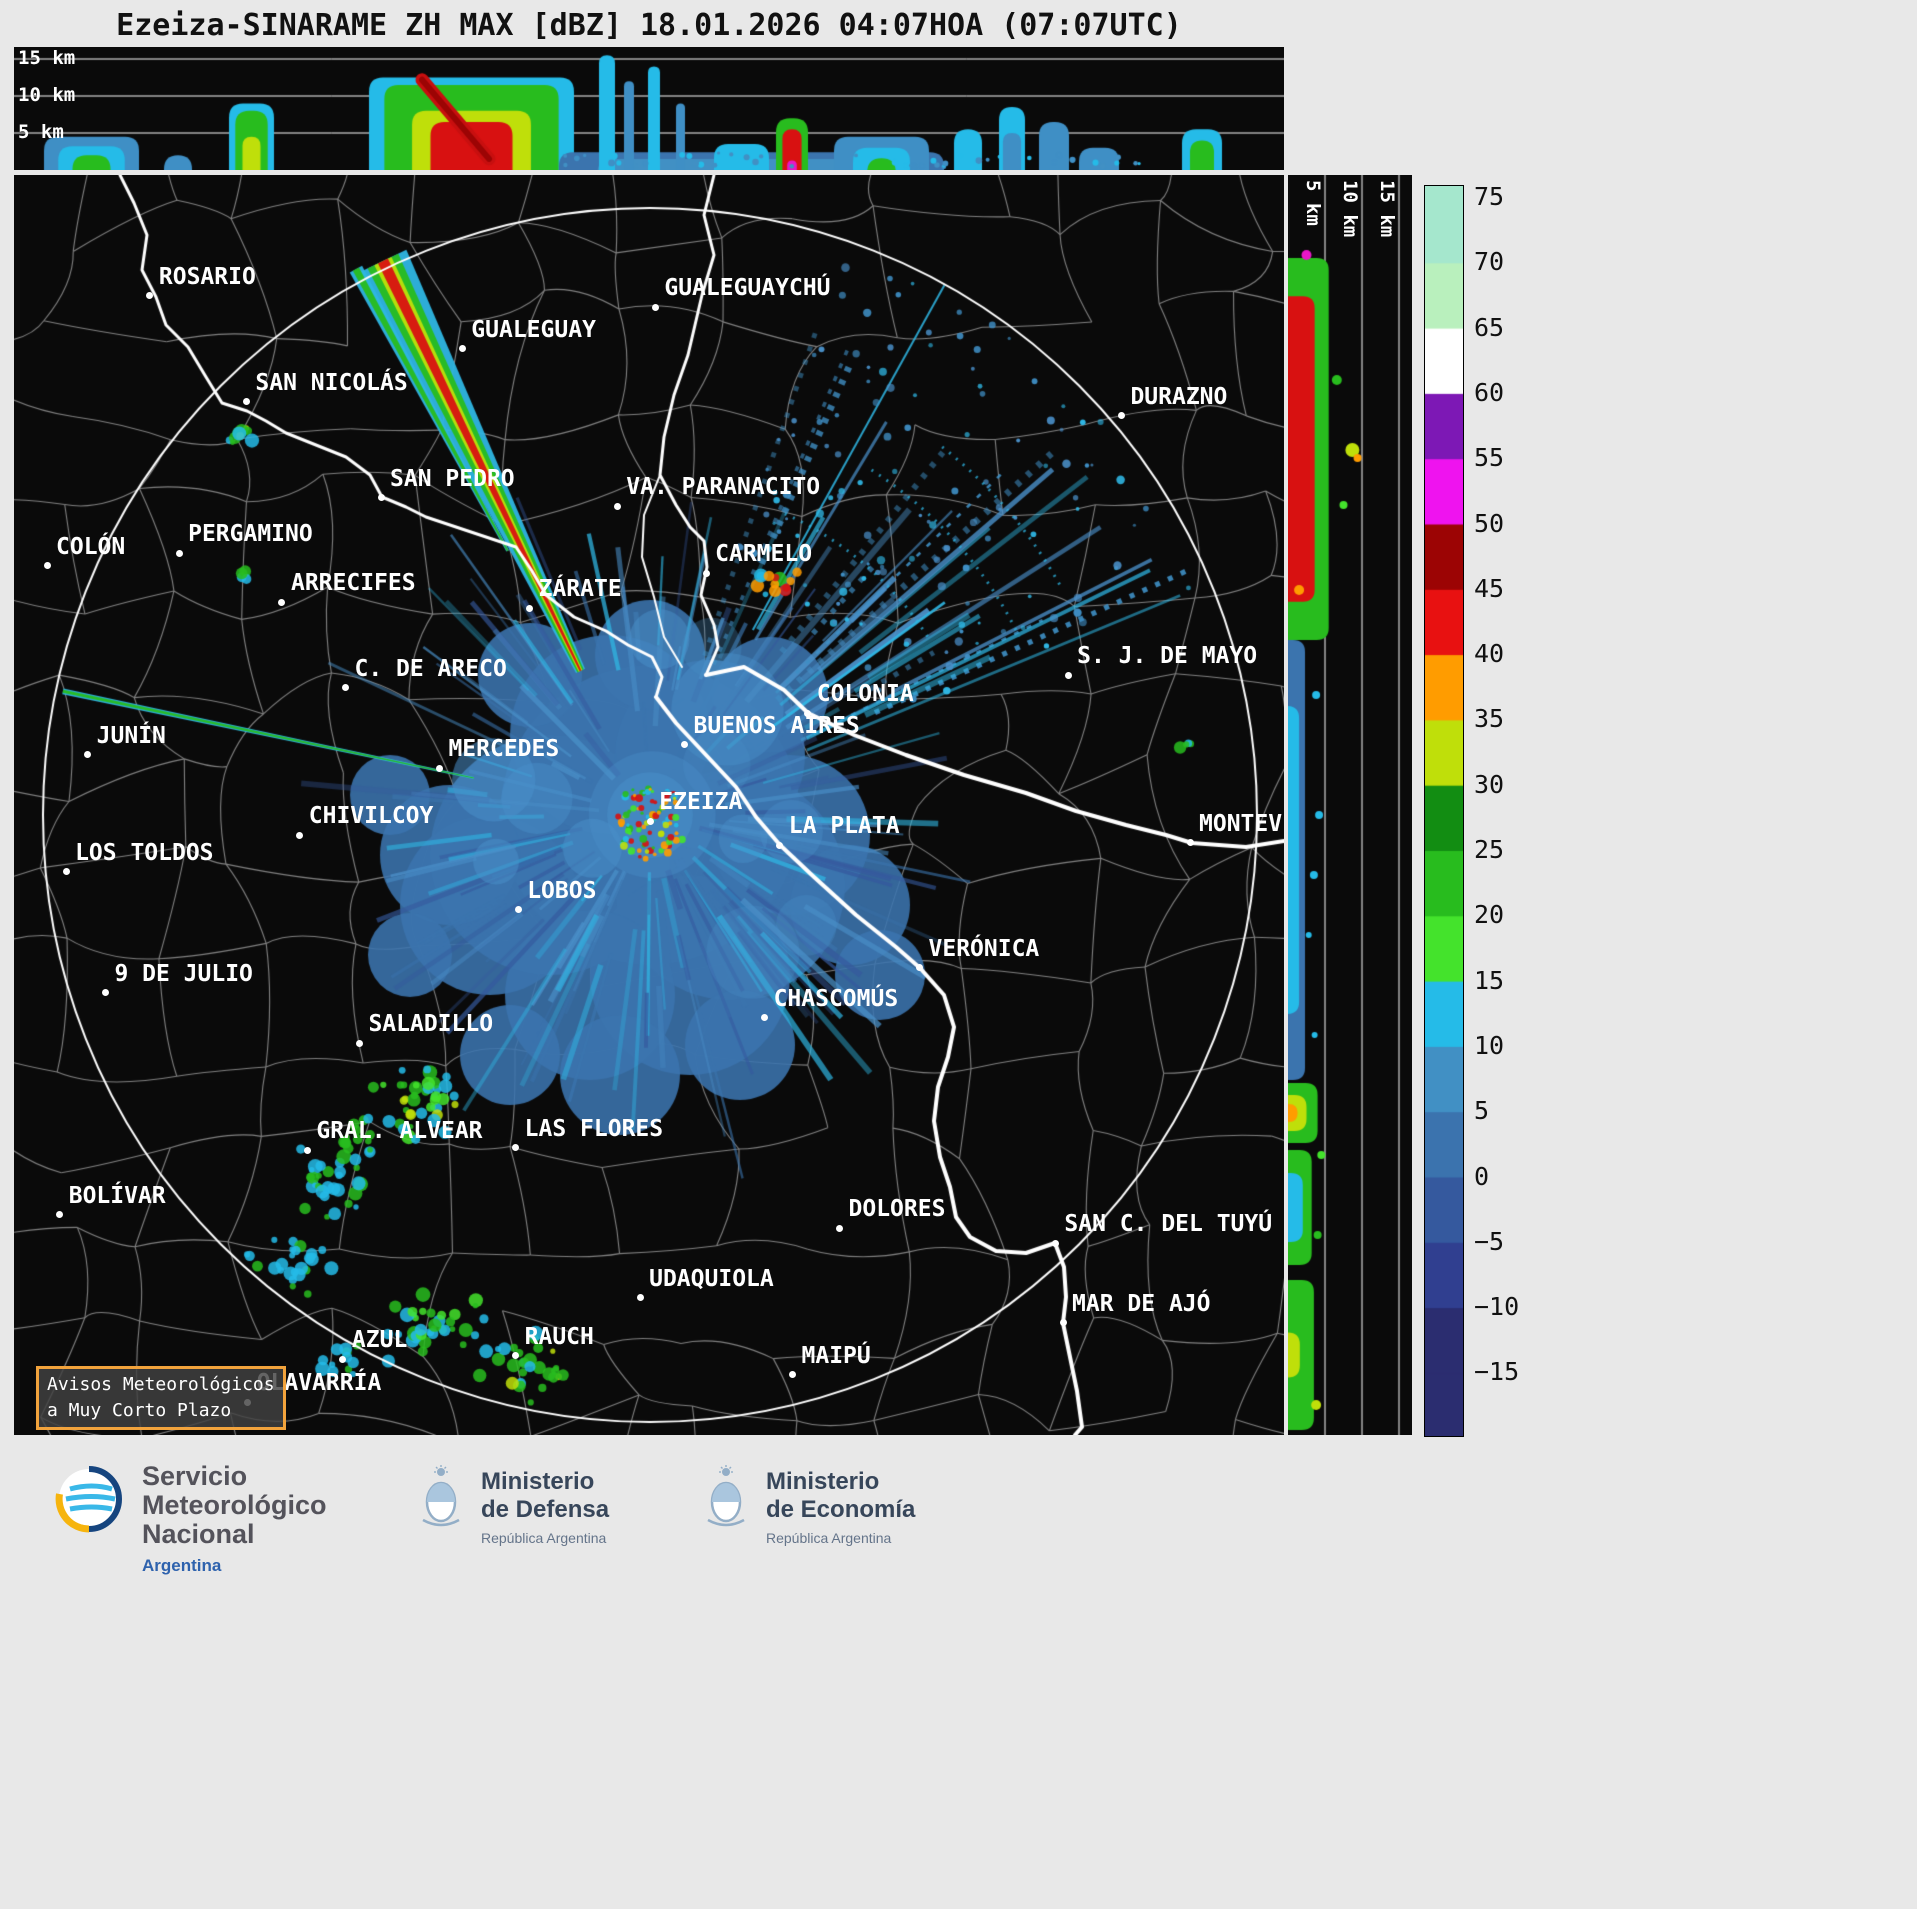 This screenshot has height=1909, width=1917. What do you see at coordinates (844, 826) in the screenshot?
I see `city-label: LA PLATA` at bounding box center [844, 826].